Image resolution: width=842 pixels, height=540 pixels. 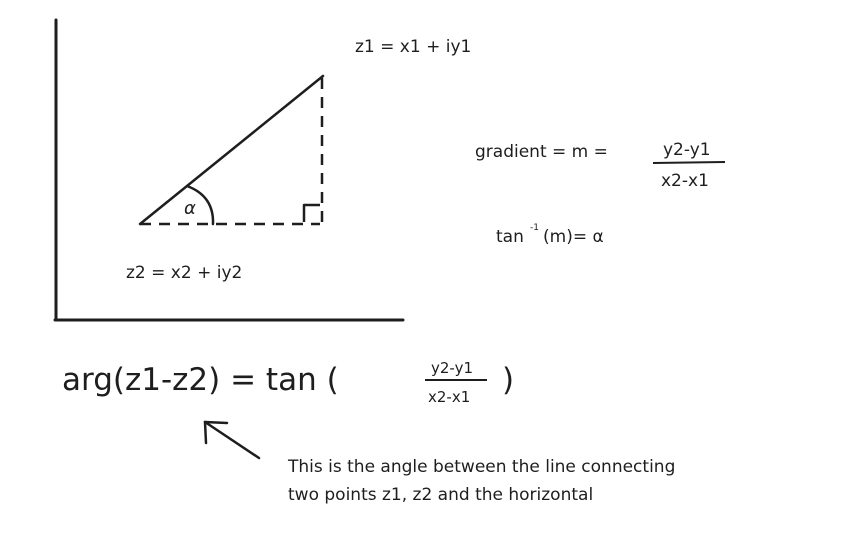 What do you see at coordinates (685, 181) in the screenshot?
I see `gradient-denominator: x2-x1` at bounding box center [685, 181].